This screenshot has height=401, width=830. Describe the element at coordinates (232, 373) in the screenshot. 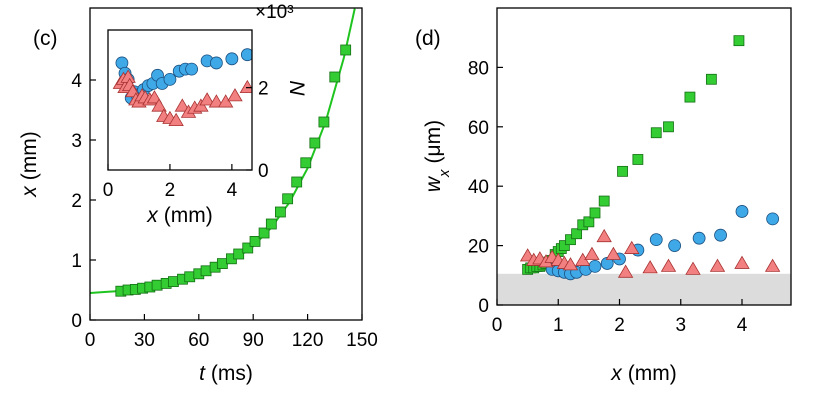

I see `x-label-unit: (ms)` at that location.